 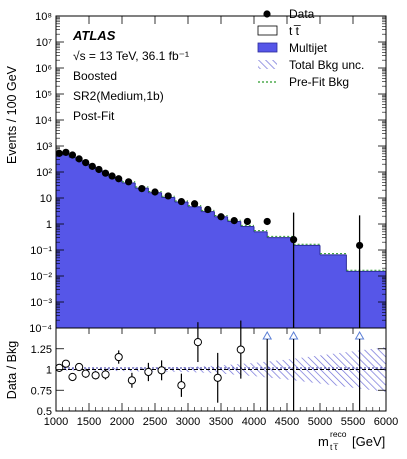 What do you see at coordinates (12, 370) in the screenshot?
I see `ratio-y-axis-label: Data / Bkg` at bounding box center [12, 370].